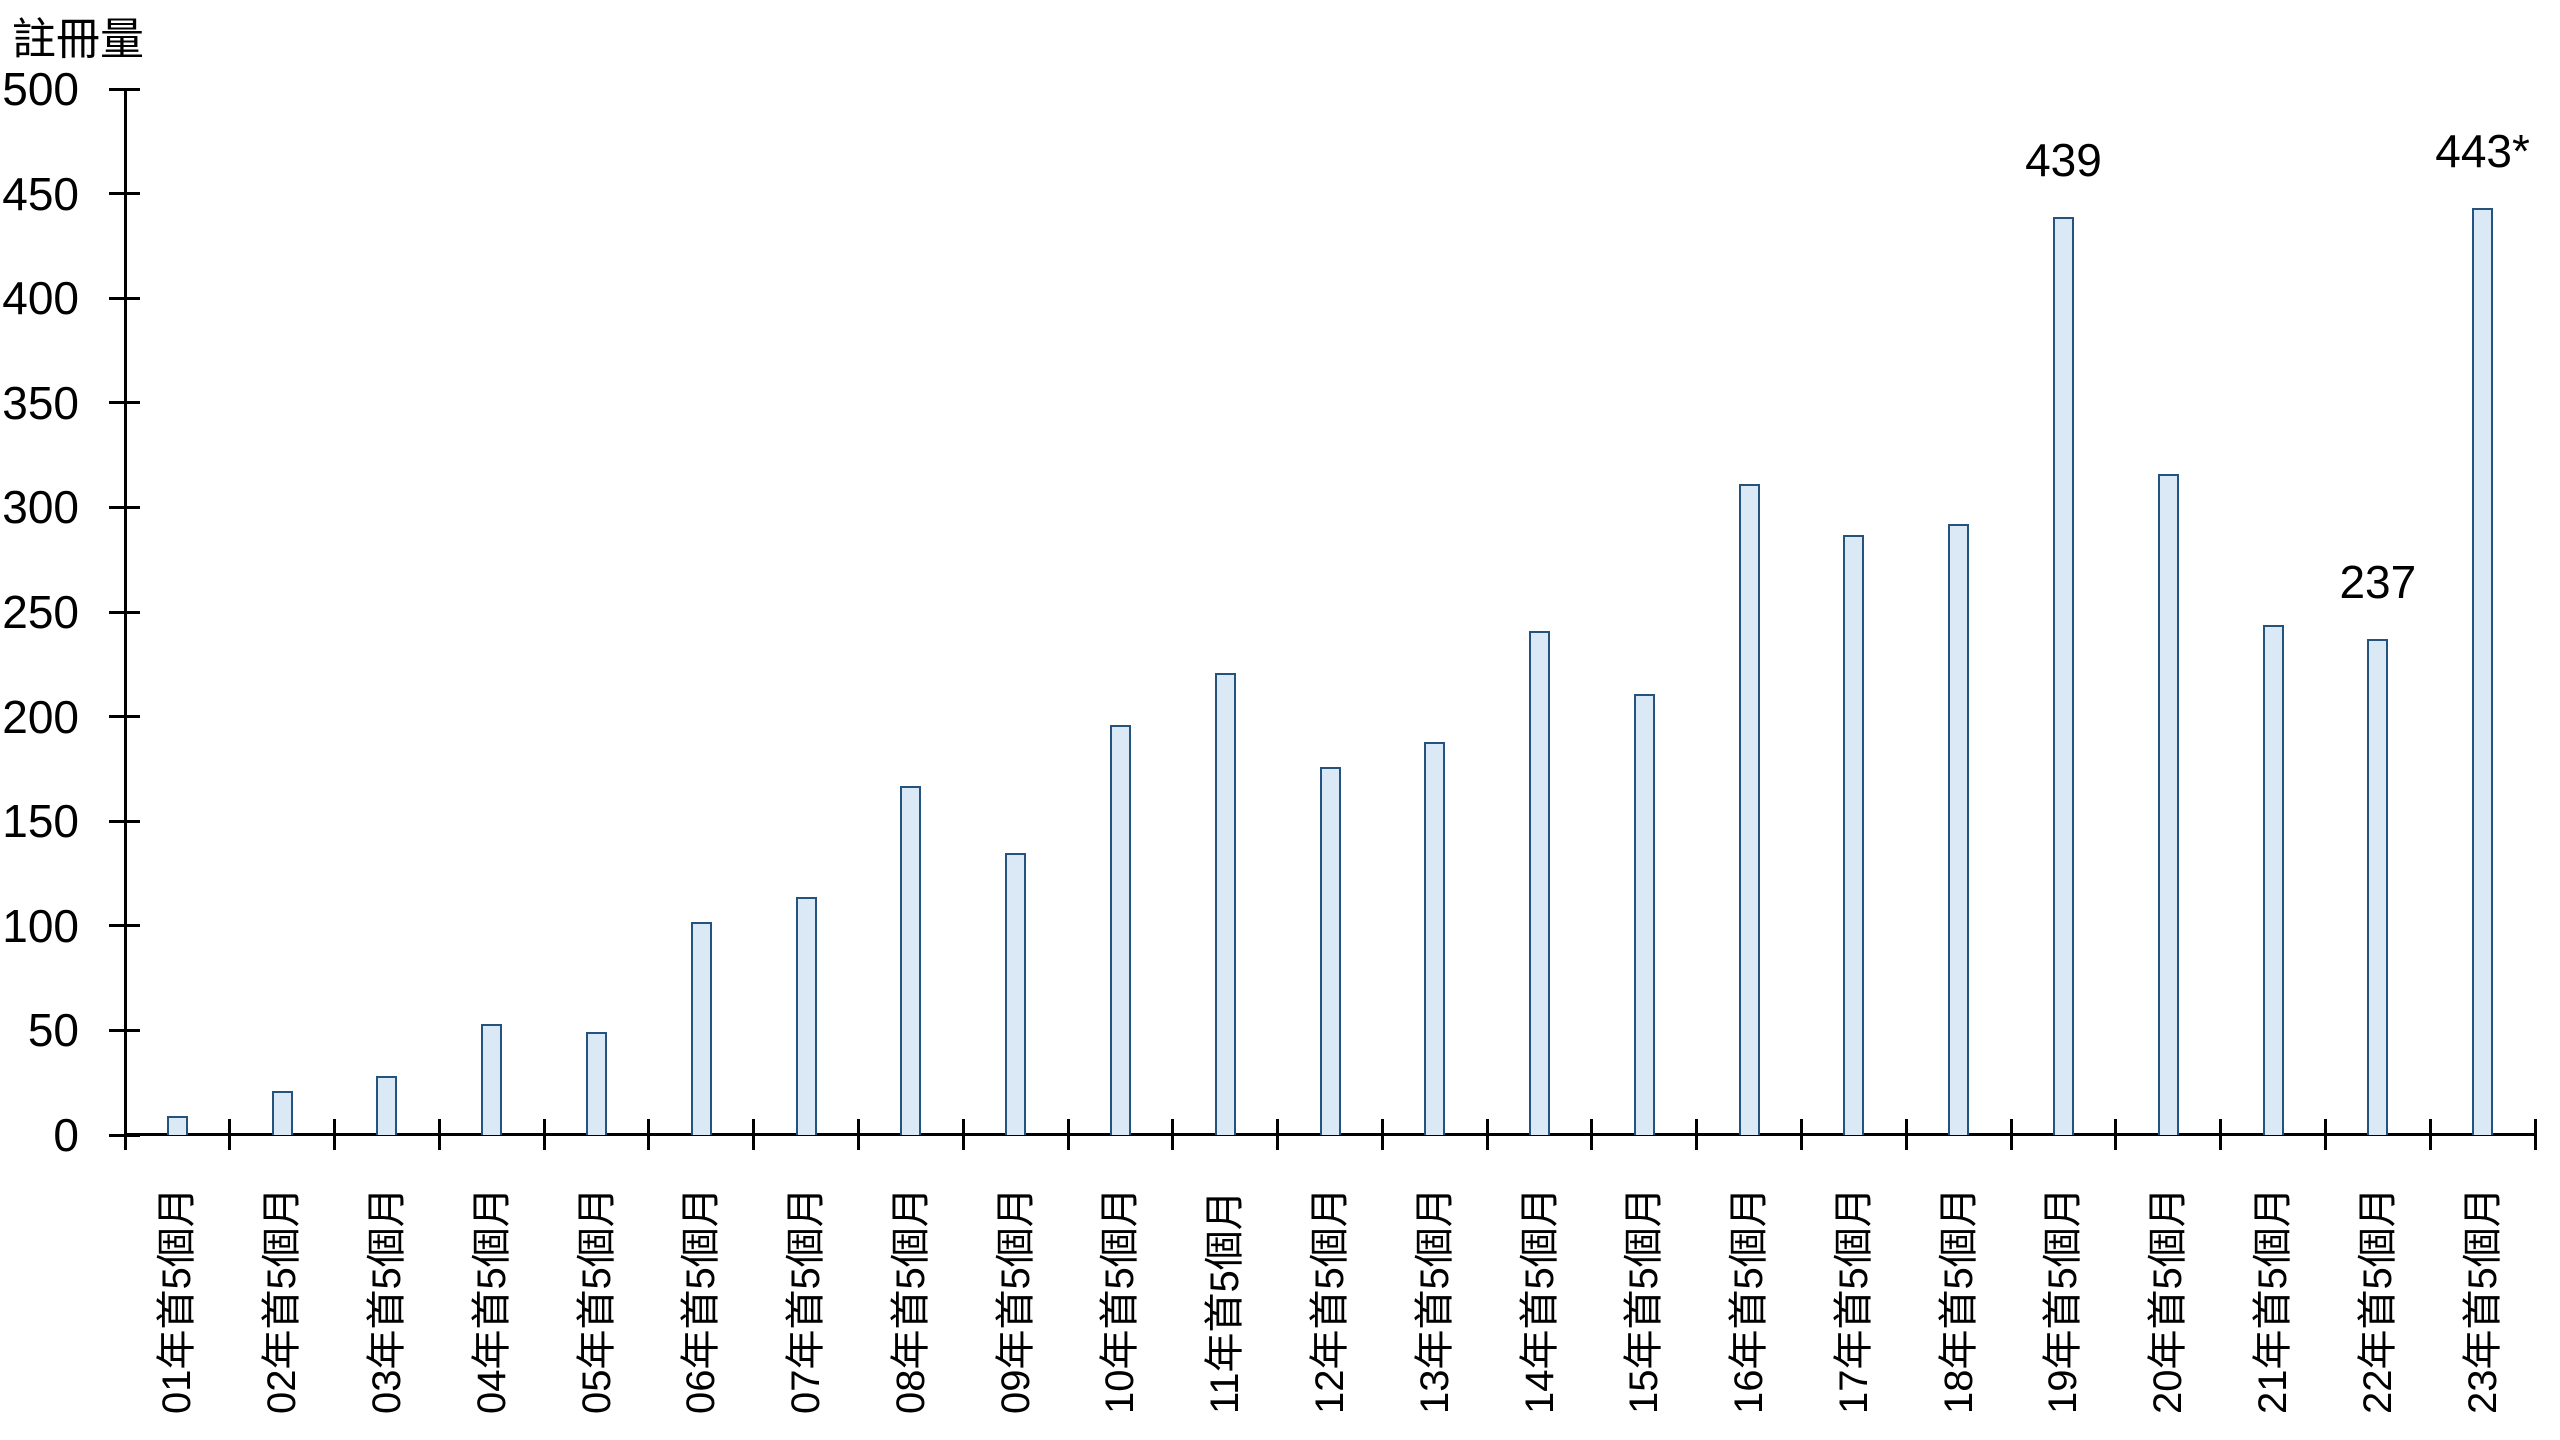 The image size is (2560, 1440). Describe the element at coordinates (910, 1300) in the screenshot. I see `x-axis-label: 08年首5個月` at that location.